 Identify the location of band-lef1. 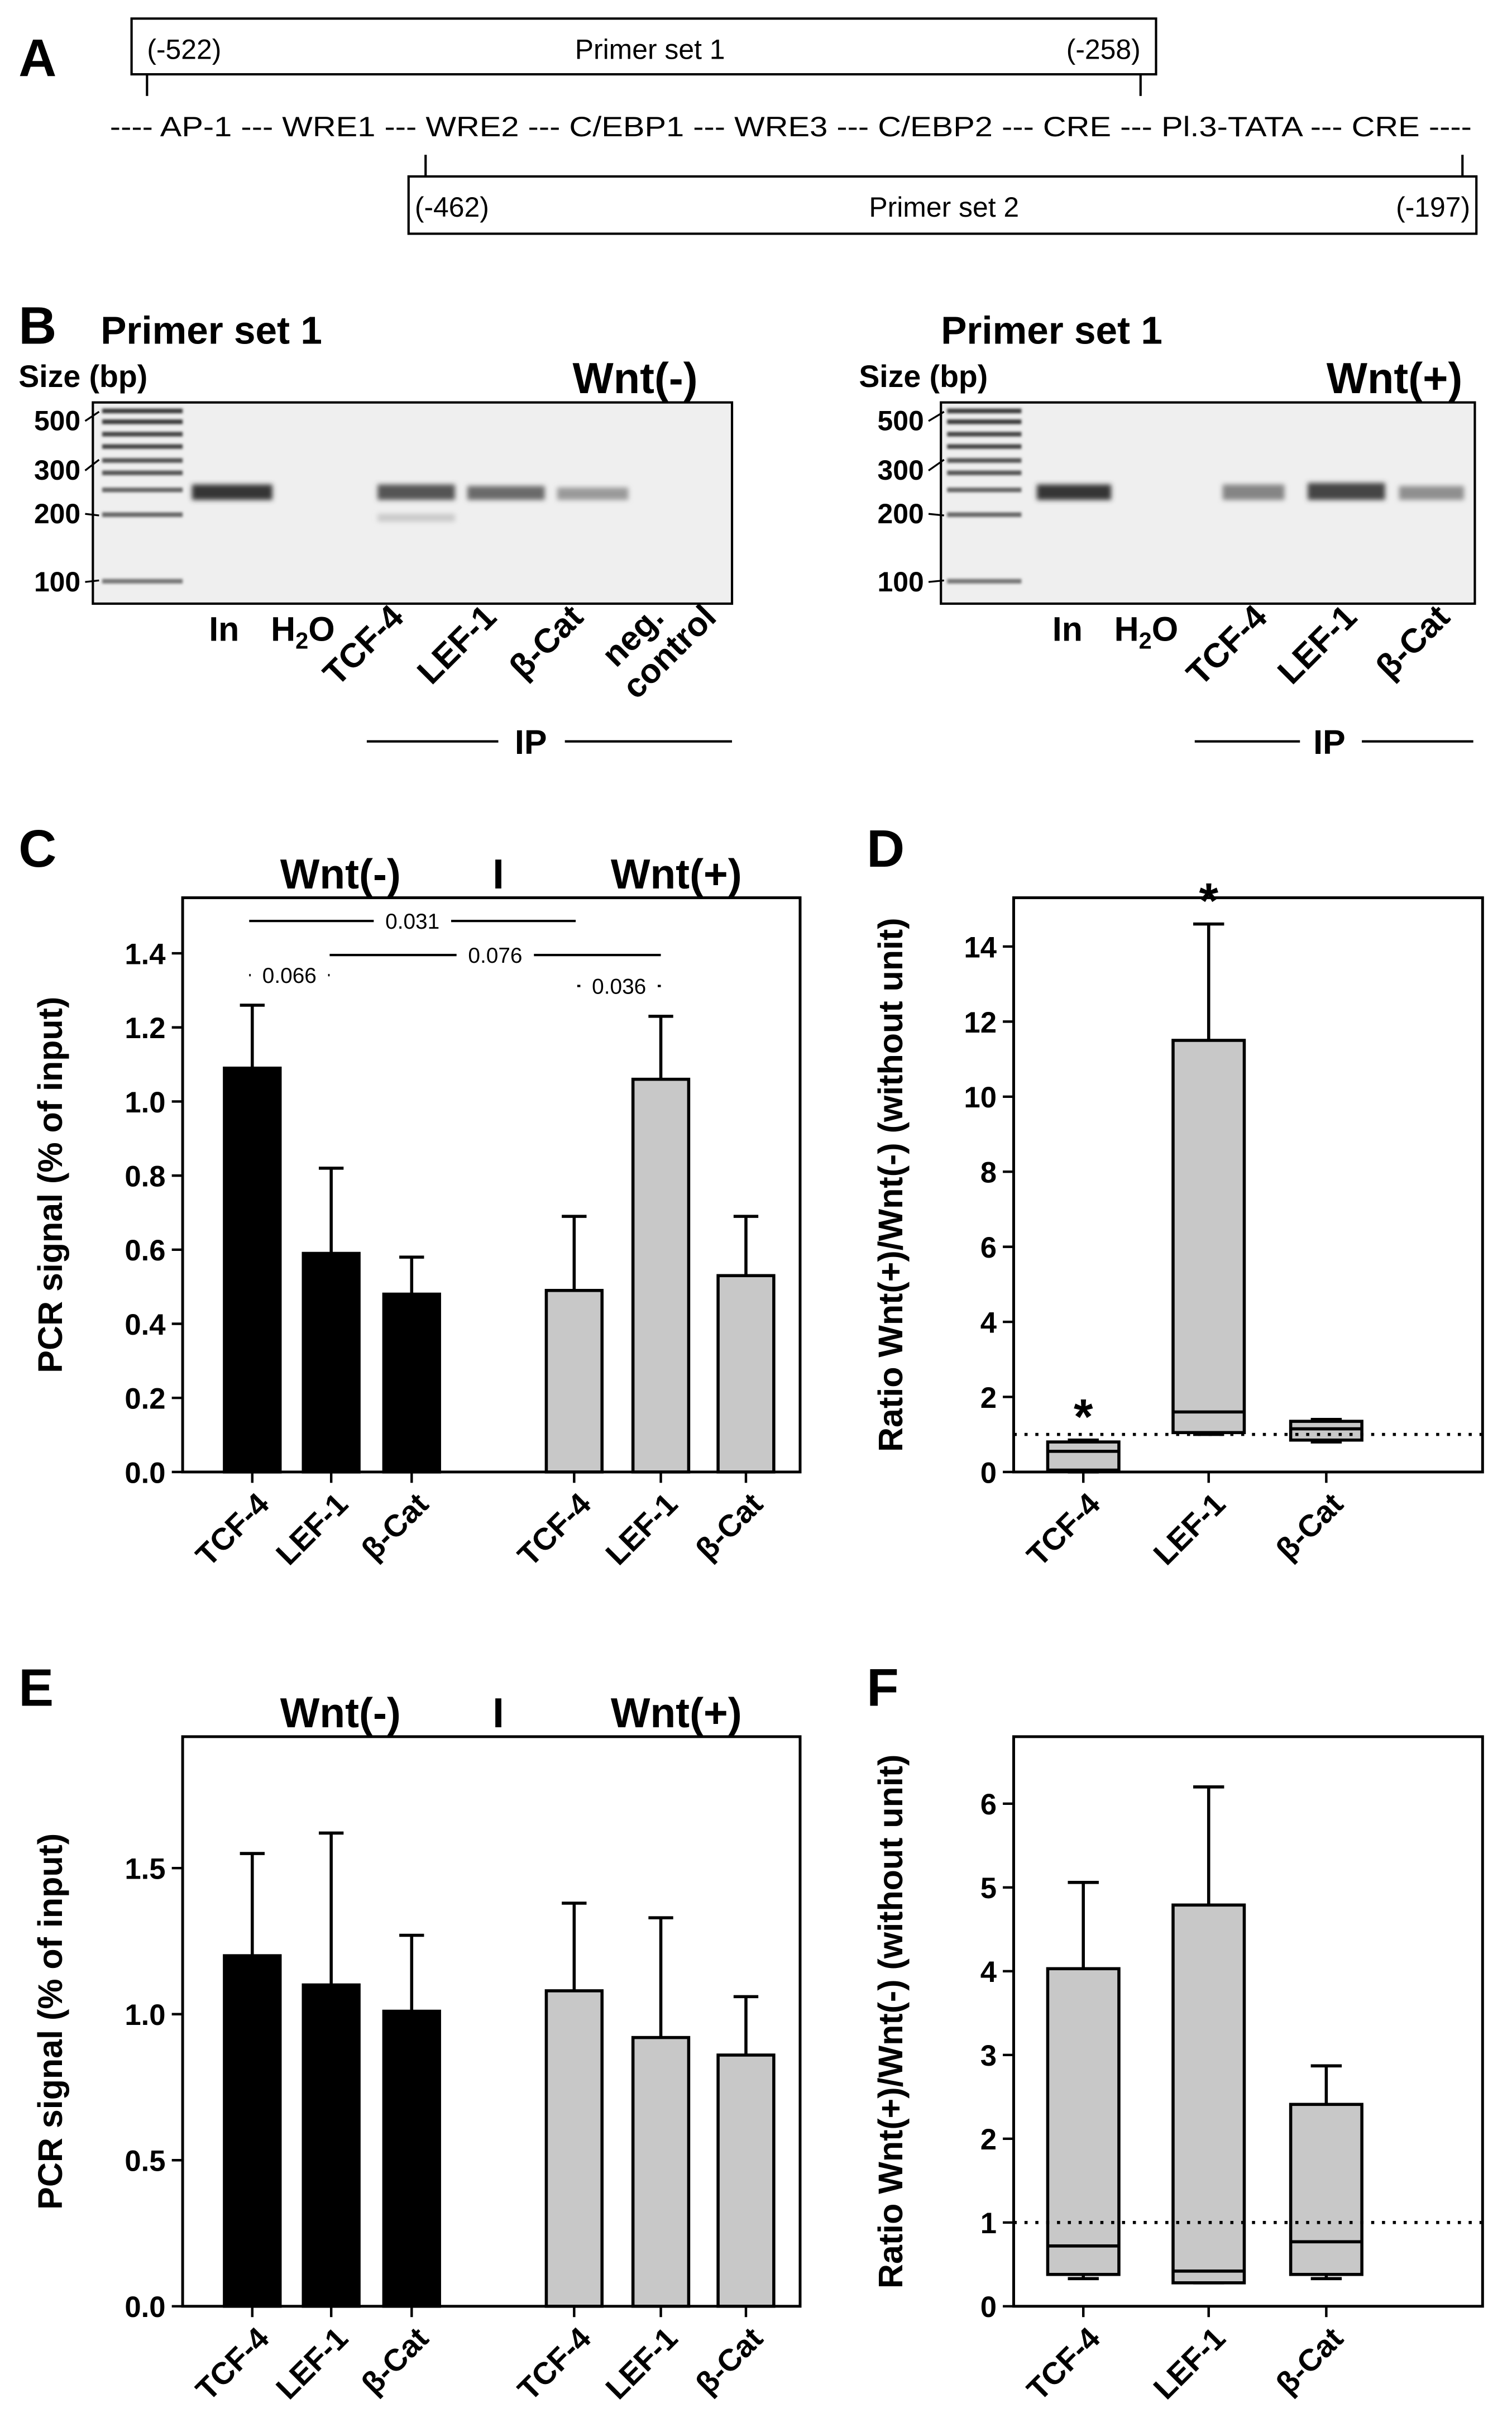
(1346, 491).